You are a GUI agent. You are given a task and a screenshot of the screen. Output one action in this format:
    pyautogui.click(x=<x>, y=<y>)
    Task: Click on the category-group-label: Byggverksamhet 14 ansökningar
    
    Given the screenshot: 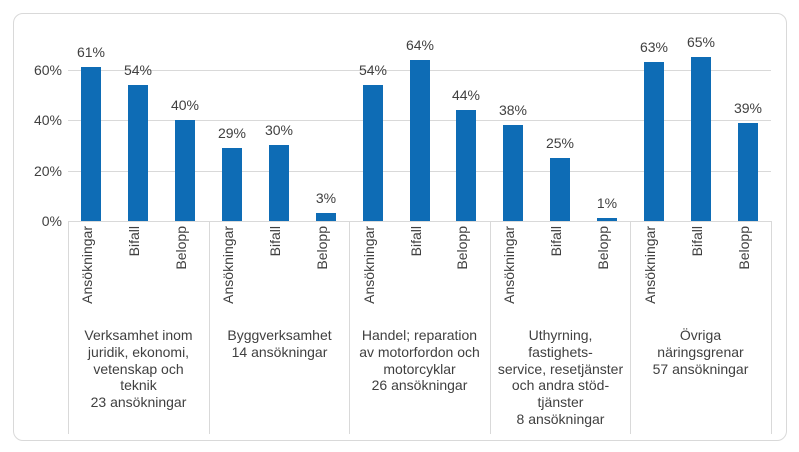 What is the action you would take?
    pyautogui.click(x=279, y=343)
    